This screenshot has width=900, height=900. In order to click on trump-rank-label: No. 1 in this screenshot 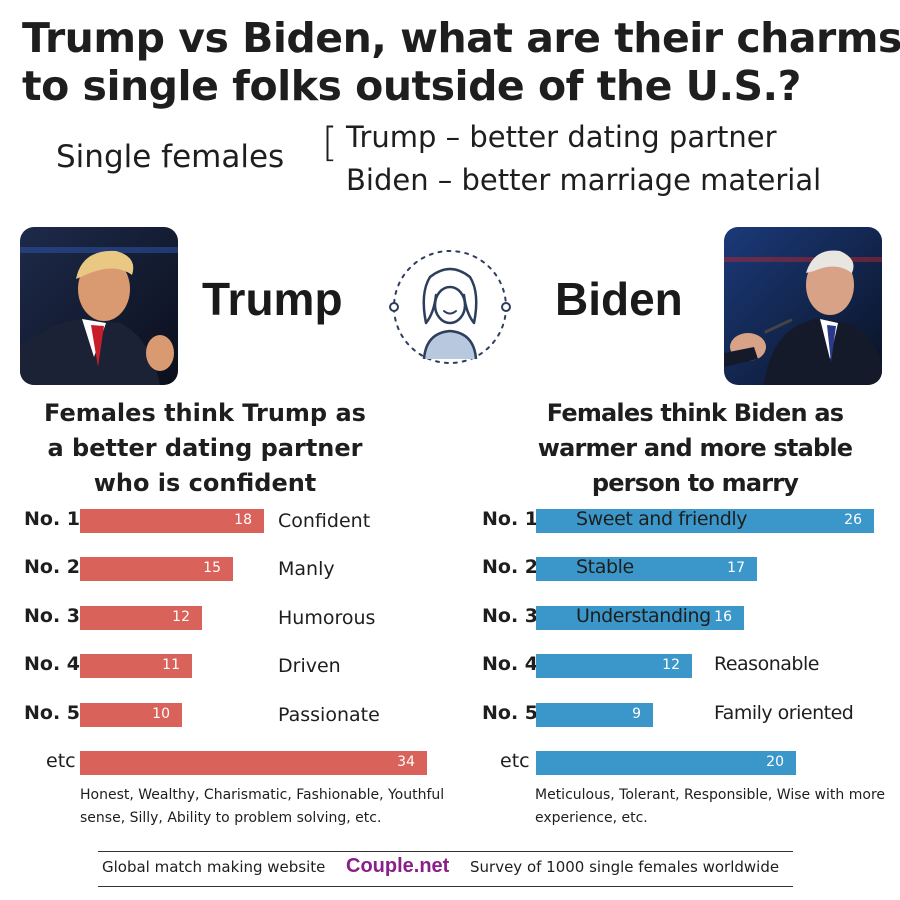, I will do `click(52, 519)`.